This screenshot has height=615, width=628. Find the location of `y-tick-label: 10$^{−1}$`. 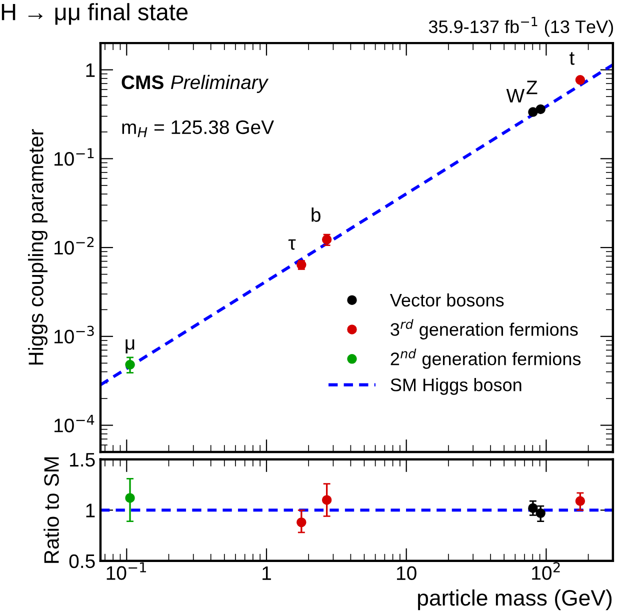

y-tick-label: 10$^{−1}$ is located at coordinates (74, 157).